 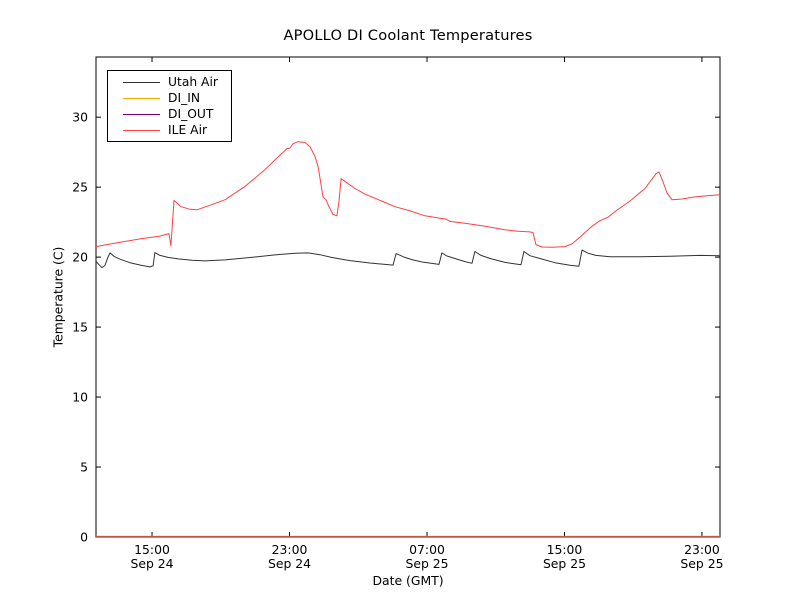 What do you see at coordinates (193, 81) in the screenshot?
I see `legend-label: Utah Air` at bounding box center [193, 81].